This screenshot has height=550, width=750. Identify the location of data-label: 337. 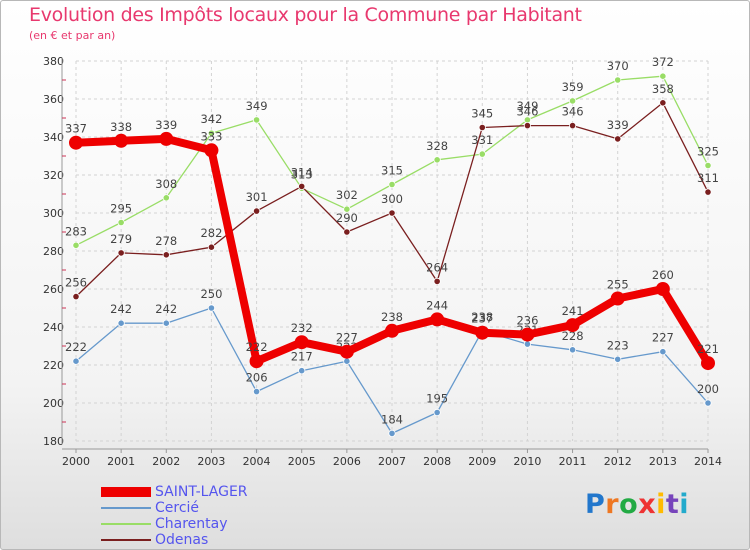
(76, 129).